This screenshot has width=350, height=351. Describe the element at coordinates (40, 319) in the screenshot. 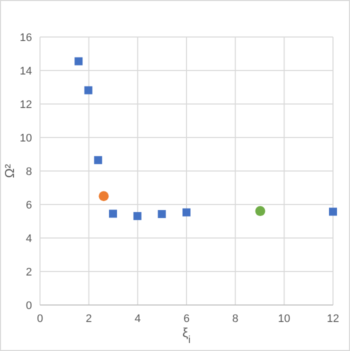

I see `x-tick-label: 0` at that location.